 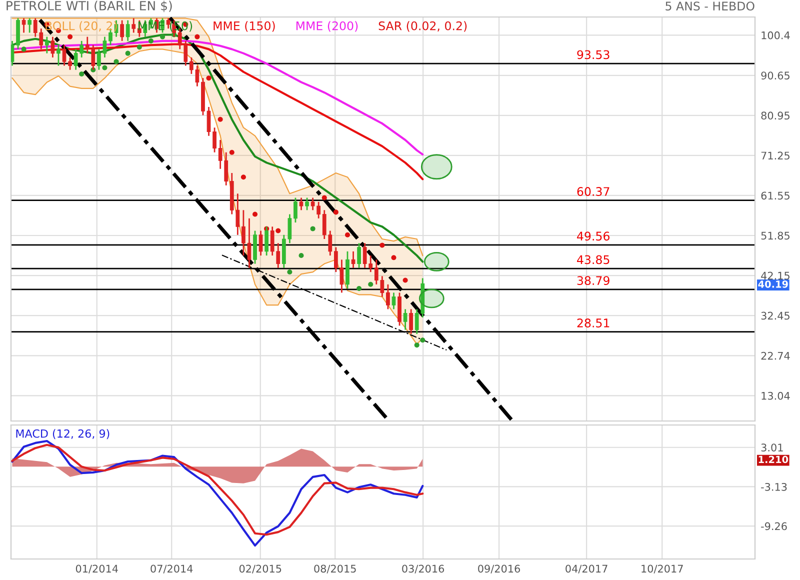 I want to click on x-tick-label: 10/2017, so click(x=662, y=569).